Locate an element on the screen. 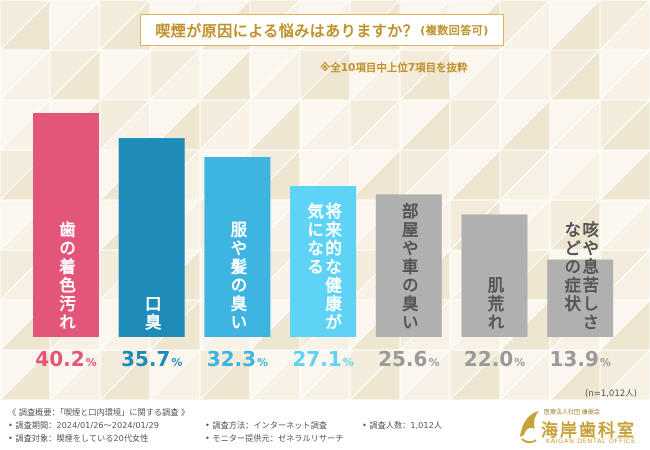  value-label-2: 35.7% is located at coordinates (151, 359).